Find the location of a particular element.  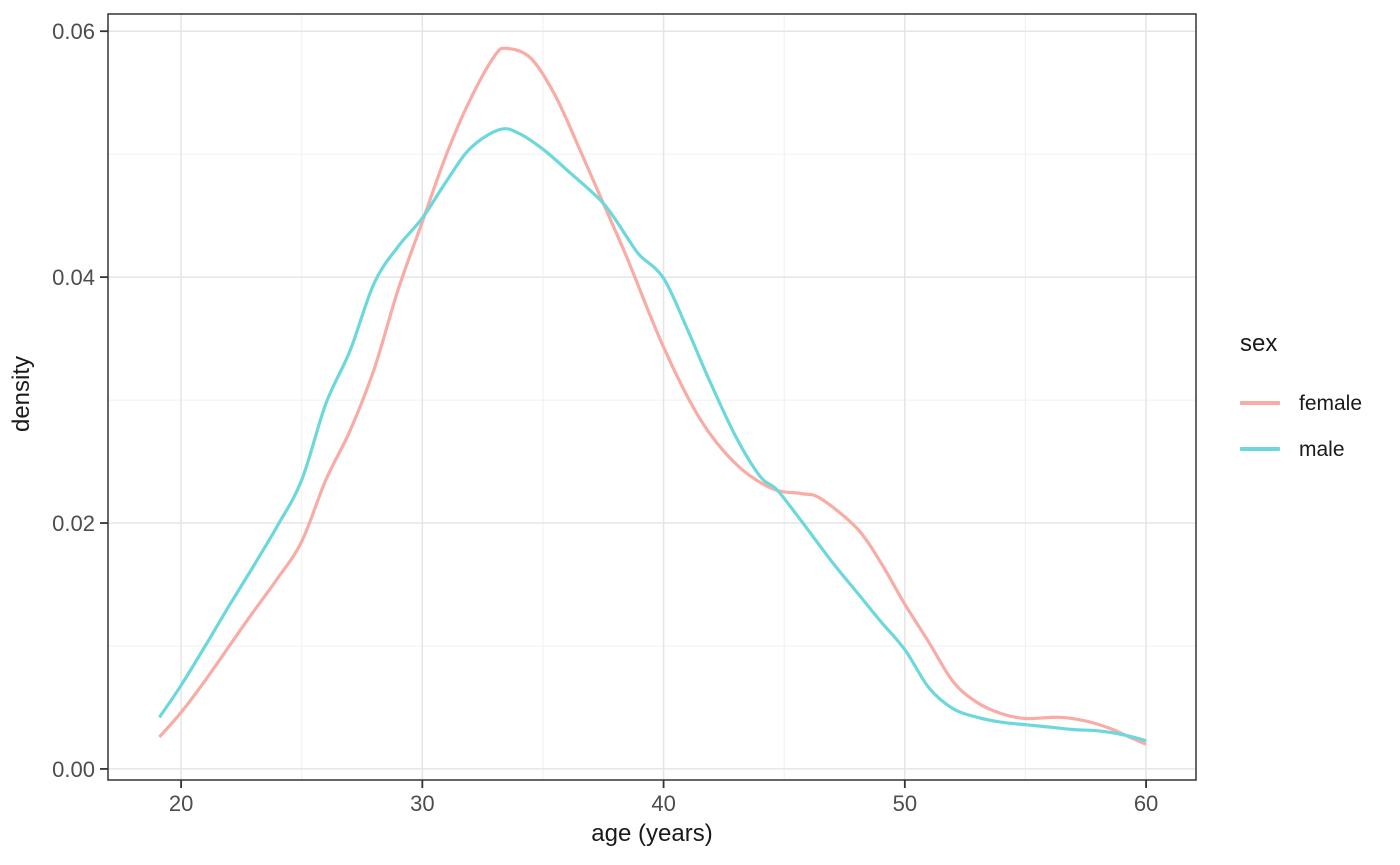

y-tick-label: 0.06 is located at coordinates (73, 31).